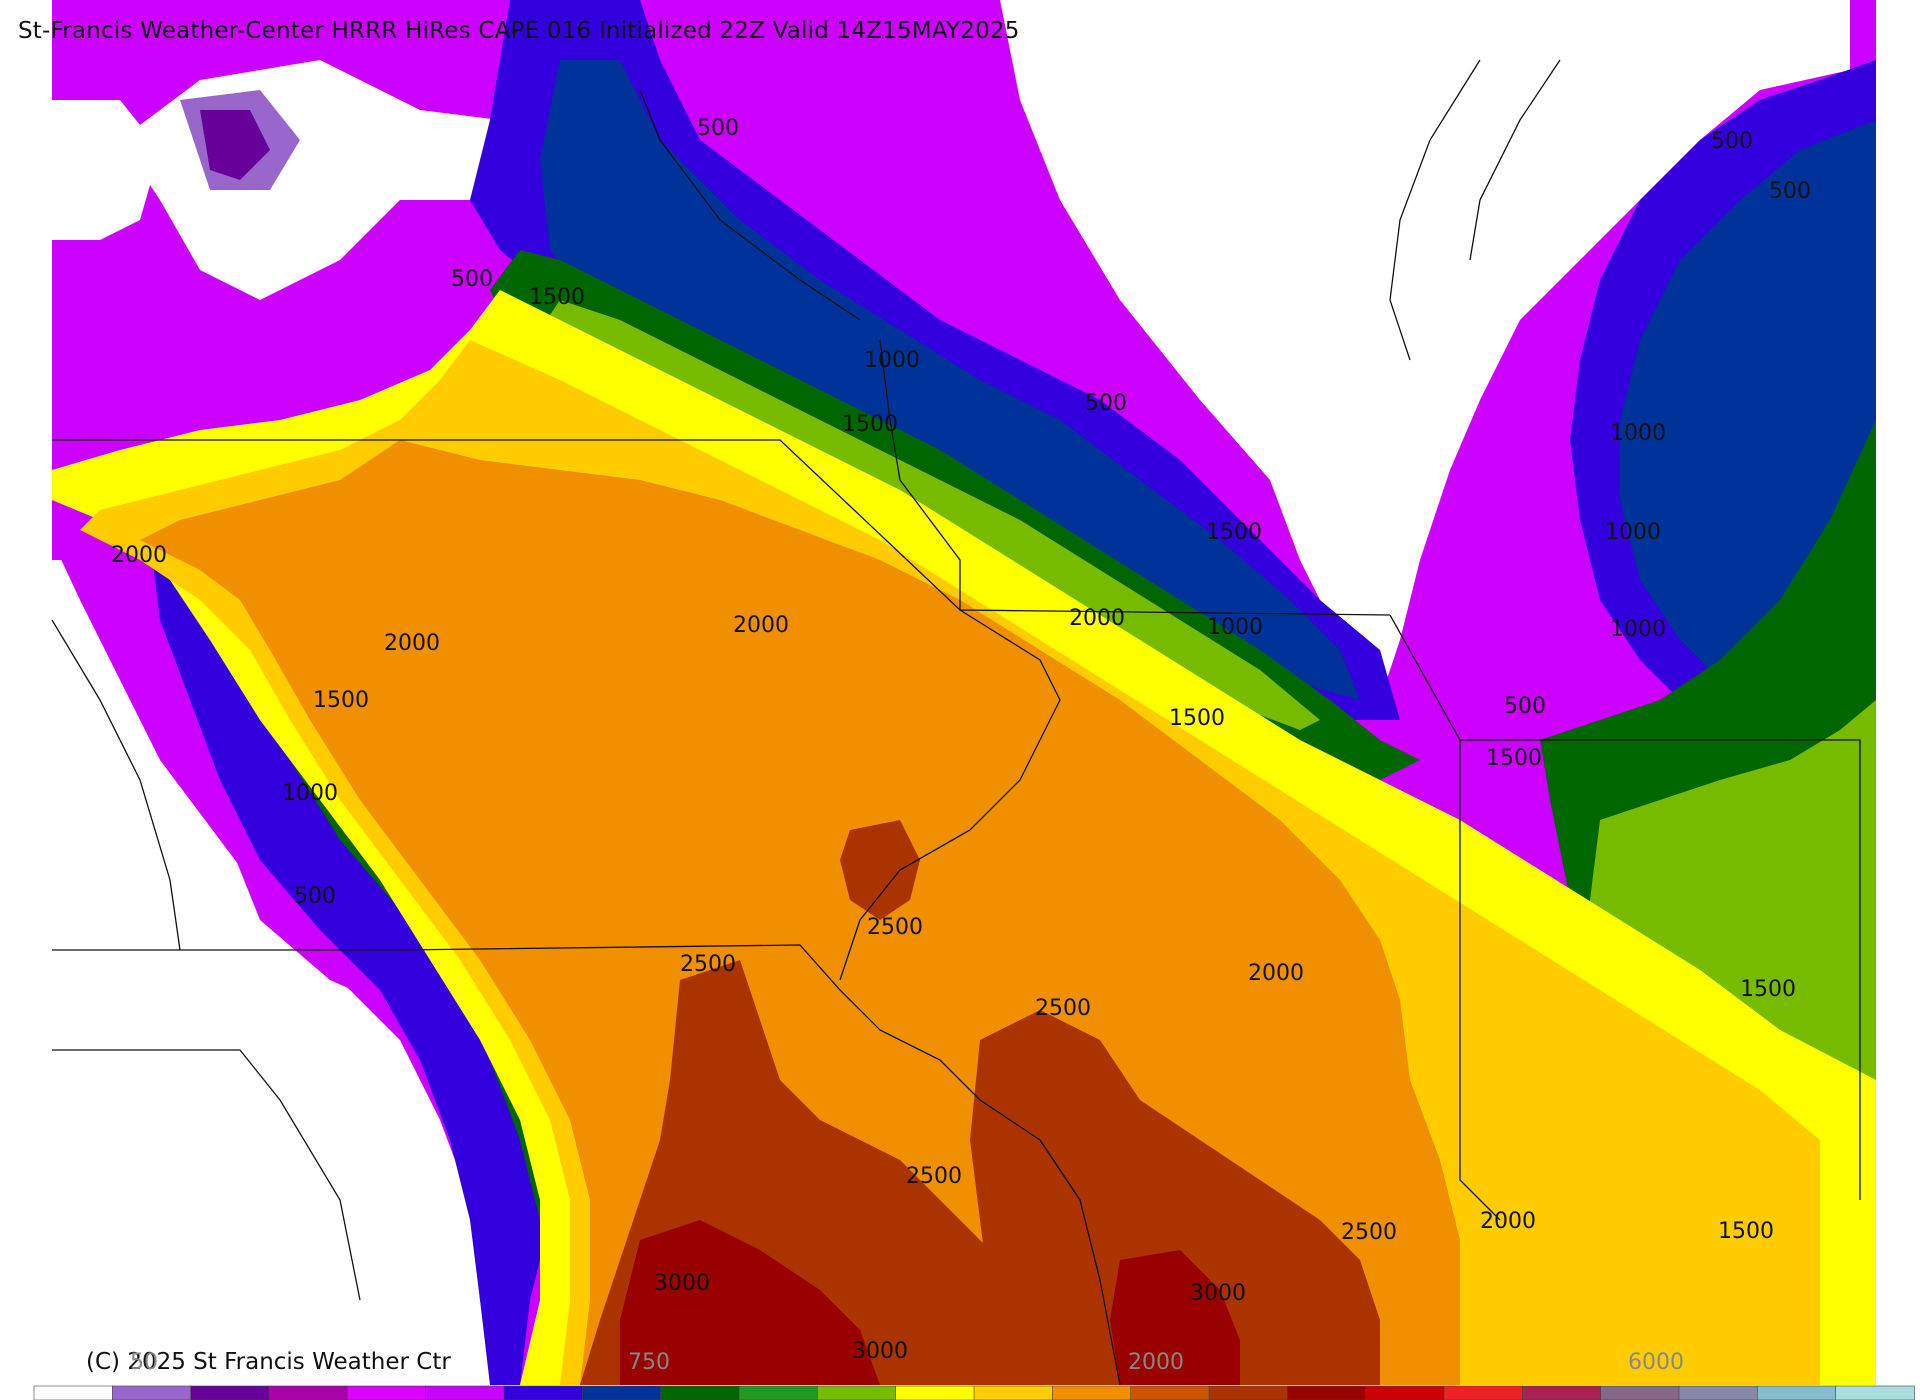 The image size is (1920, 1400). What do you see at coordinates (1656, 1362) in the screenshot?
I see `colorbar-tick-label: 6000` at bounding box center [1656, 1362].